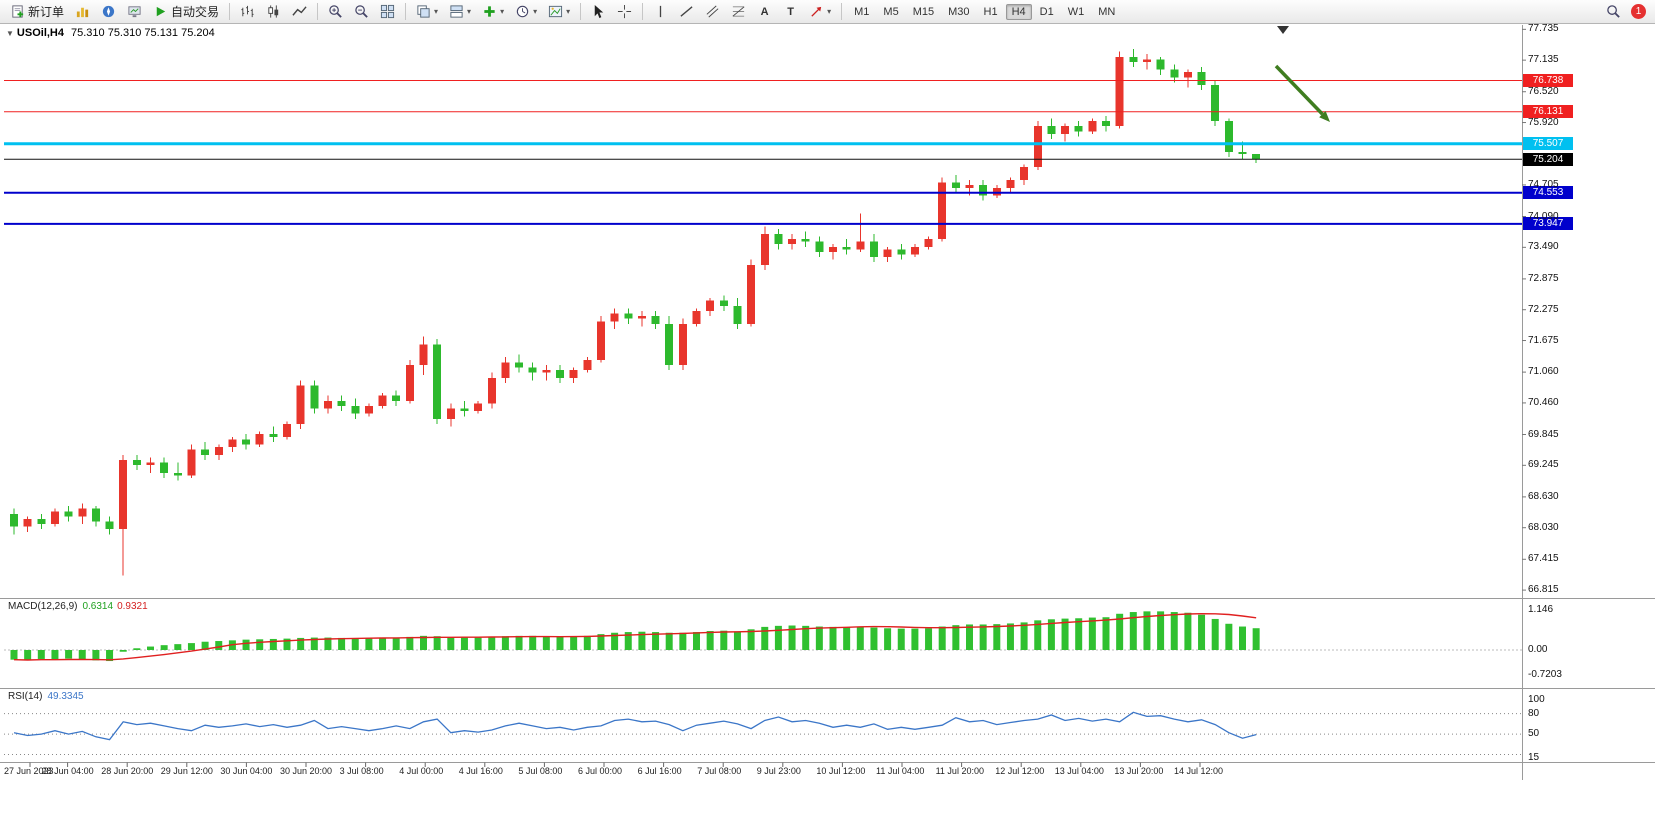 Image resolution: width=1655 pixels, height=828 pixels. What do you see at coordinates (555, 11) in the screenshot?
I see `template-icon` at bounding box center [555, 11].